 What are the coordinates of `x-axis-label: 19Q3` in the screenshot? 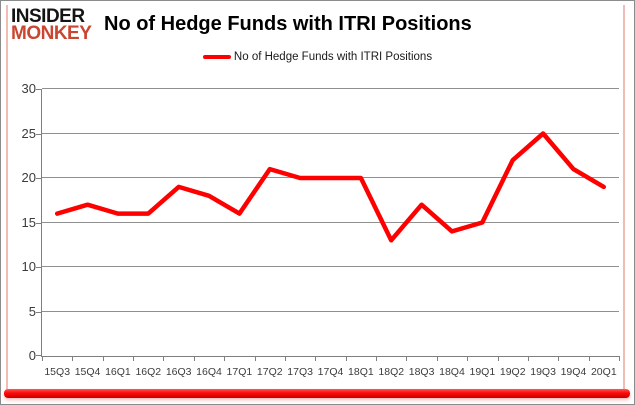 It's located at (543, 372).